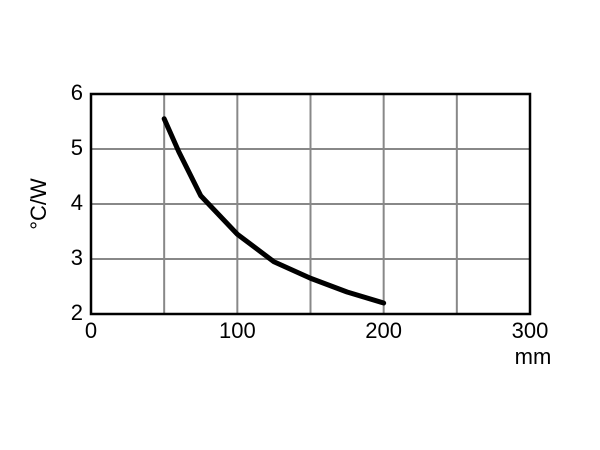 This screenshot has width=600, height=450. Describe the element at coordinates (237, 330) in the screenshot. I see `x-tick-label: 100` at that location.